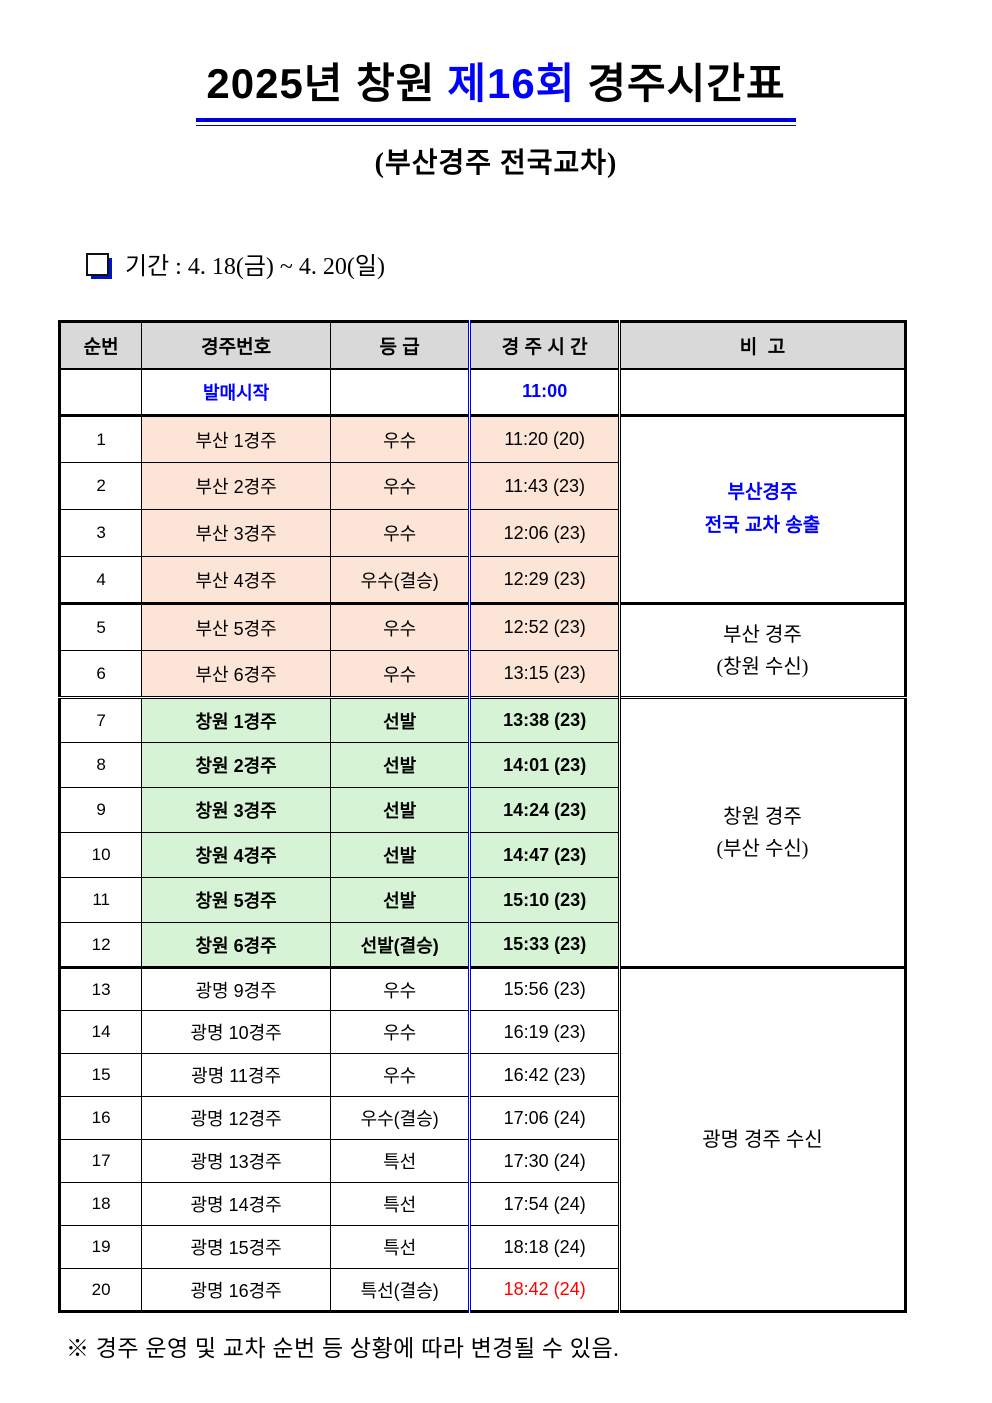 This screenshot has width=992, height=1403. Describe the element at coordinates (544, 1118) in the screenshot. I see `time-cell: 17:06 (24)` at that location.